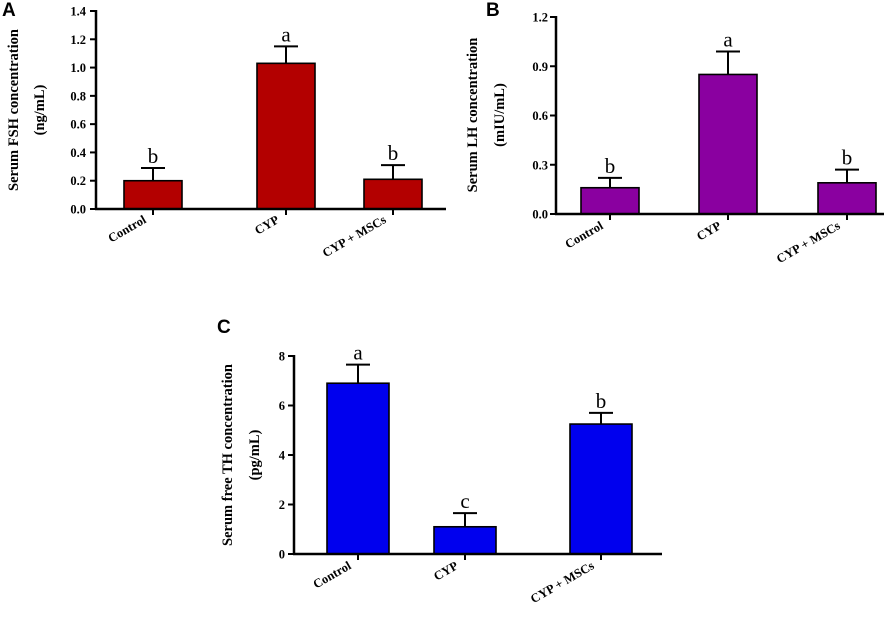 The width and height of the screenshot is (886, 629). I want to click on significance-letter: c, so click(464, 501).